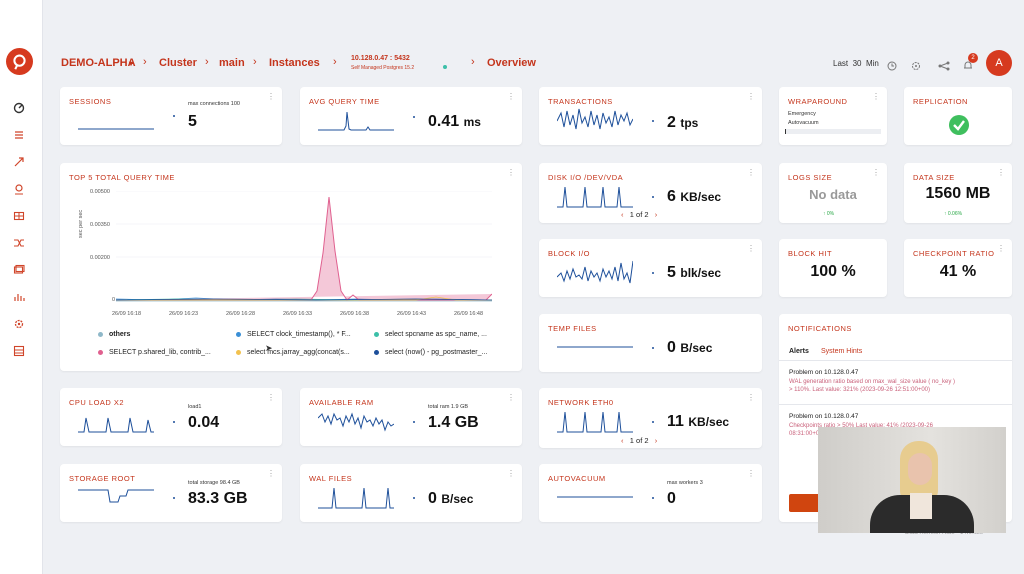 The height and width of the screenshot is (574, 1024). What do you see at coordinates (944, 67) in the screenshot?
I see `network-icon` at bounding box center [944, 67].